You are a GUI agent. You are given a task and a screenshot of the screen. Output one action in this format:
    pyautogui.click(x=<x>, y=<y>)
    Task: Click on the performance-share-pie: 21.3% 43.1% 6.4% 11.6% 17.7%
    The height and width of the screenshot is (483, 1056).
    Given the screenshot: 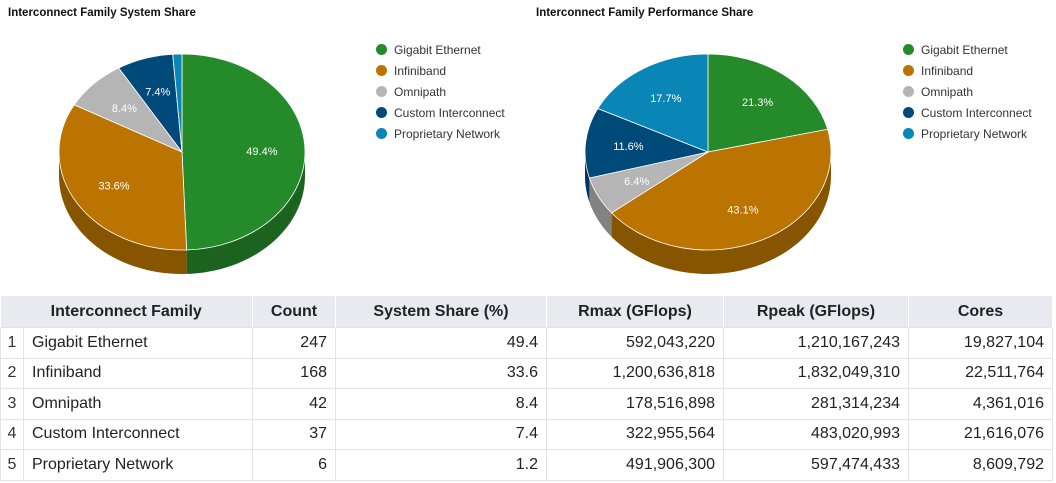 What is the action you would take?
    pyautogui.click(x=708, y=163)
    